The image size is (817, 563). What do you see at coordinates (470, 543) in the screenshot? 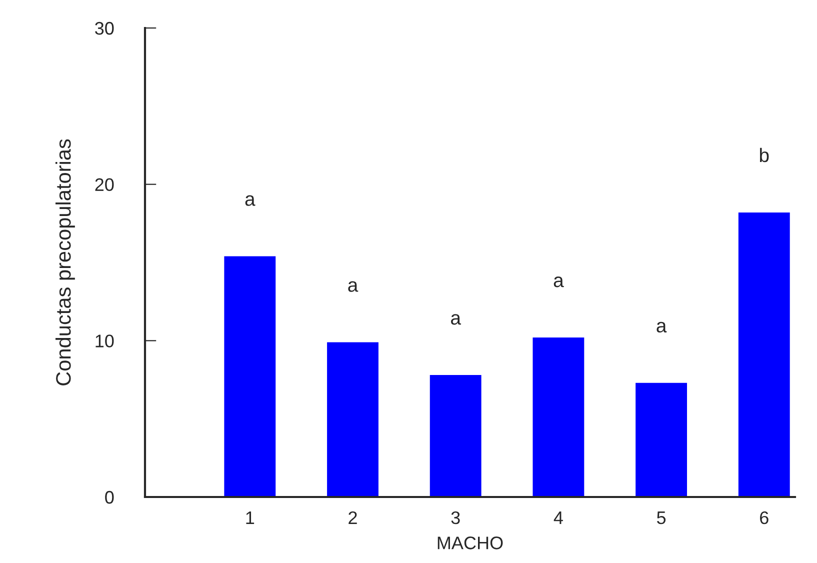
I see `x-axis-title: MACHO` at bounding box center [470, 543].